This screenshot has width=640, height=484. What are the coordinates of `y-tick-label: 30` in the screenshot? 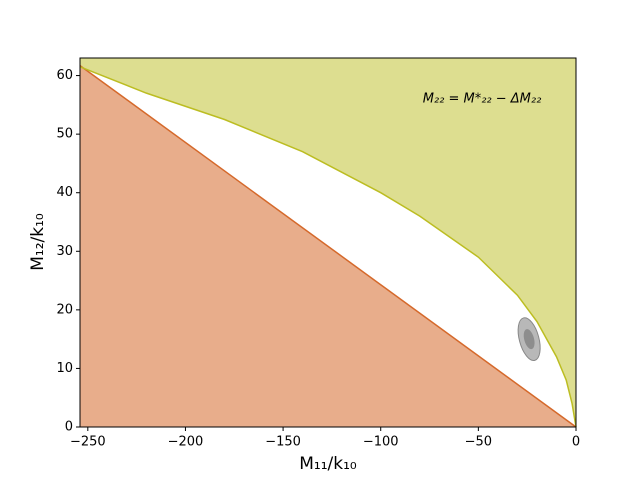 It's located at (64, 251).